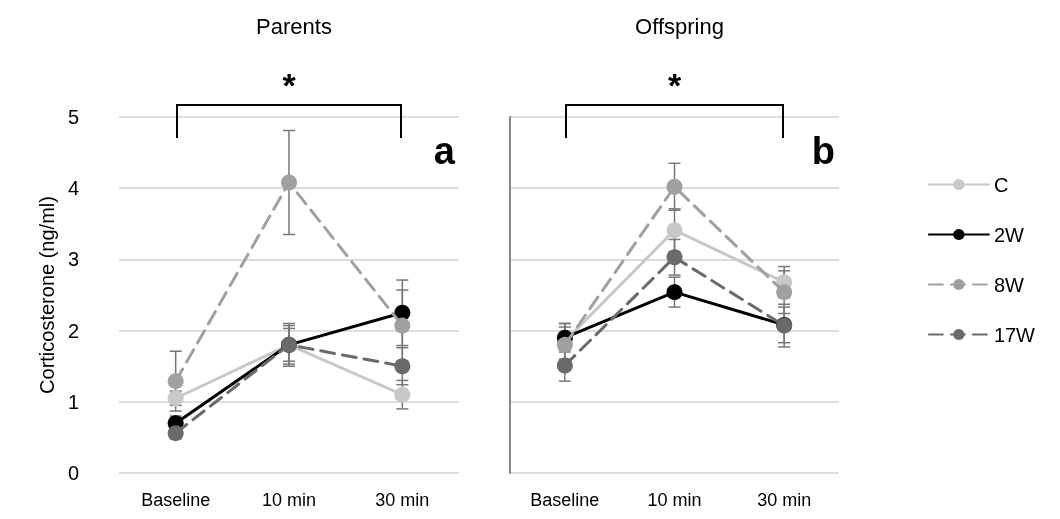 Image resolution: width=1060 pixels, height=519 pixels. What do you see at coordinates (73, 401) in the screenshot?
I see `y-tick-label: 1` at bounding box center [73, 401].